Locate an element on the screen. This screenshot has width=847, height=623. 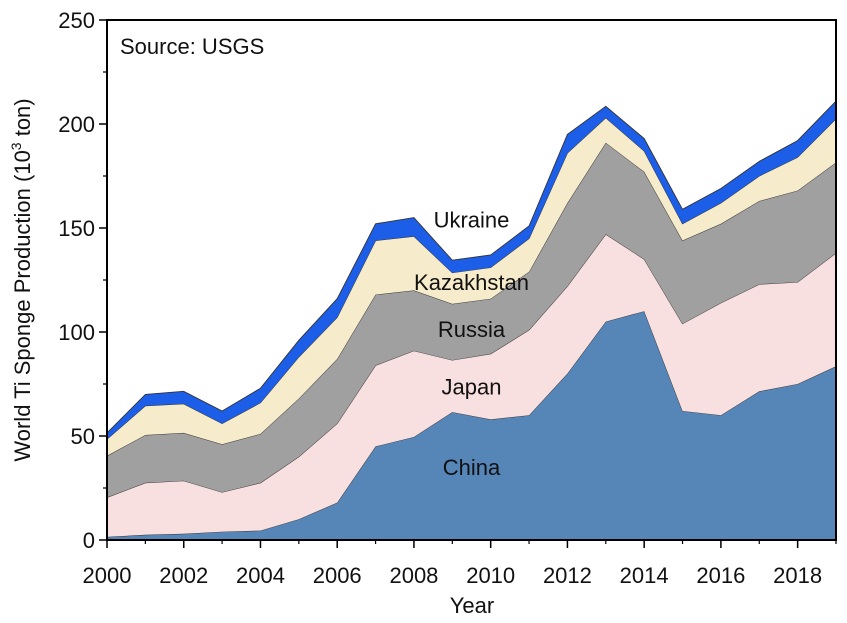
series-label-ukraine: Ukraine is located at coordinates (472, 220).